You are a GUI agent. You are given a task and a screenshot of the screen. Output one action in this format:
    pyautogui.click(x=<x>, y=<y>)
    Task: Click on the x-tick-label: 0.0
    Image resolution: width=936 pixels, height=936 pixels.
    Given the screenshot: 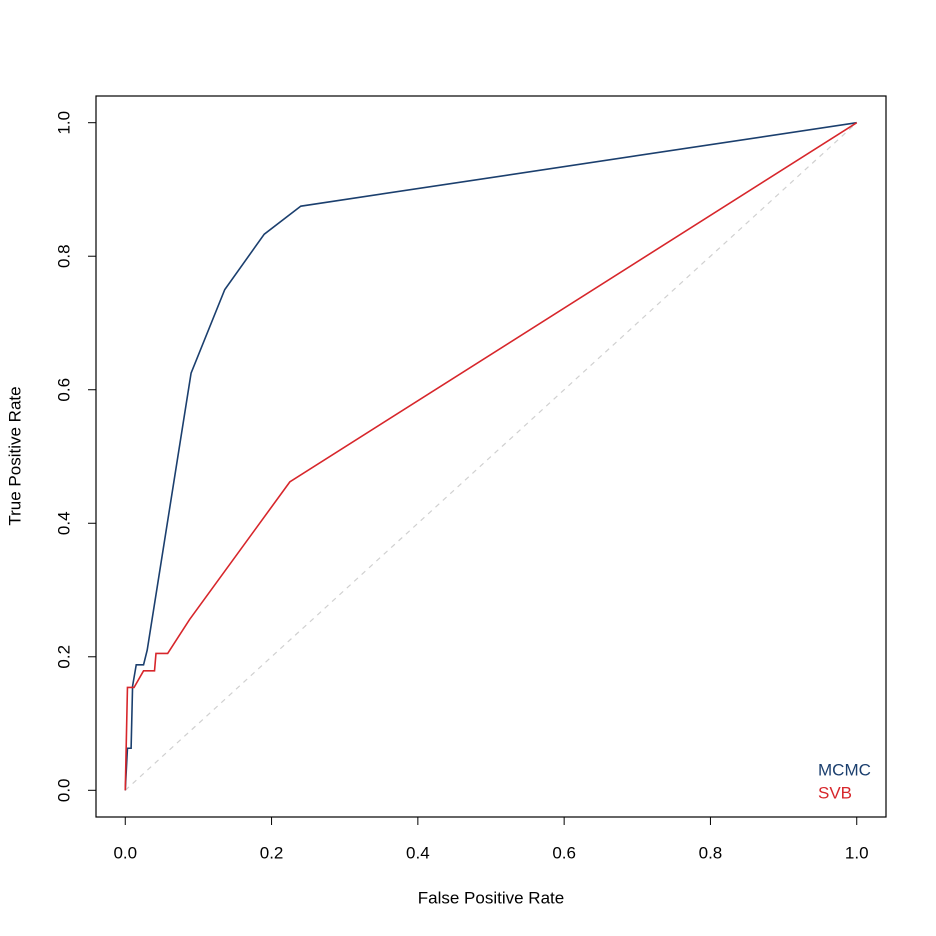 What is the action you would take?
    pyautogui.click(x=125, y=852)
    